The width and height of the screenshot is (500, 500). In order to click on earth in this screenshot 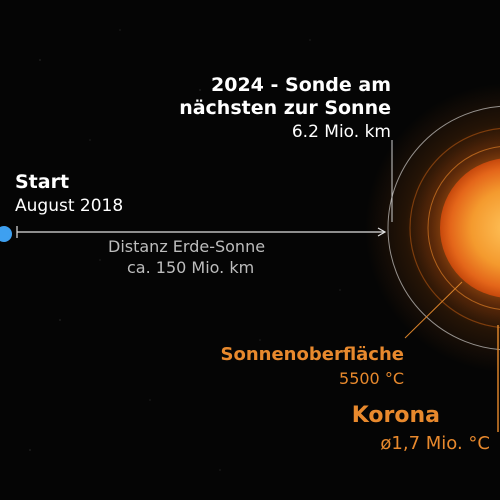, I will do `click(6, 234)`.